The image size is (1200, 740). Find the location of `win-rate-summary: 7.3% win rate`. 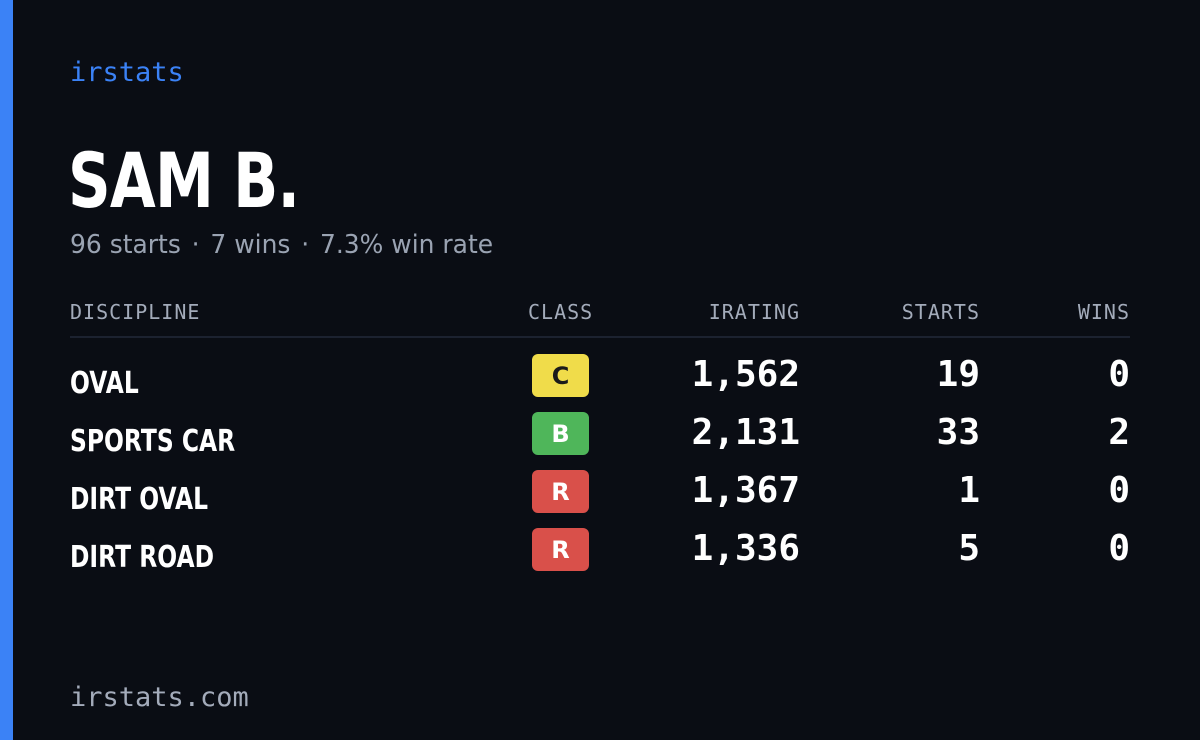

win-rate-summary: 7.3% win rate is located at coordinates (406, 245).